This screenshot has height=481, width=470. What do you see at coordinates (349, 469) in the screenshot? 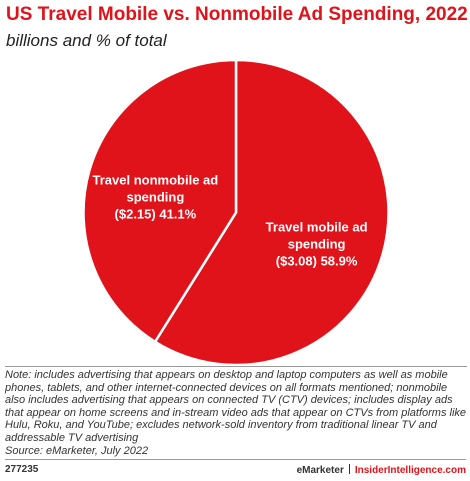
I see `separator` at bounding box center [349, 469].